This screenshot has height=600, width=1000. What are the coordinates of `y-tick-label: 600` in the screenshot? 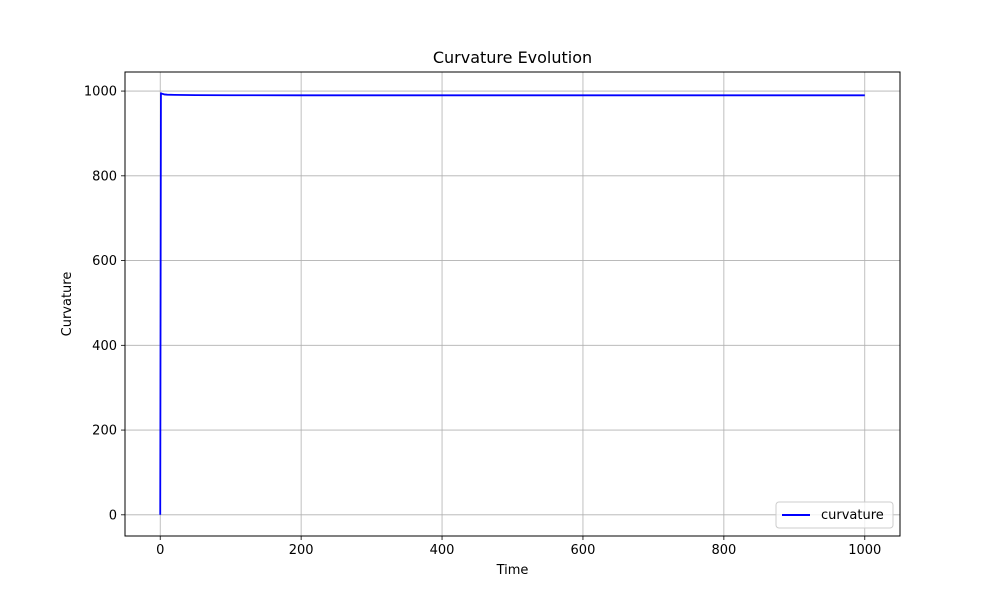 It's located at (104, 261).